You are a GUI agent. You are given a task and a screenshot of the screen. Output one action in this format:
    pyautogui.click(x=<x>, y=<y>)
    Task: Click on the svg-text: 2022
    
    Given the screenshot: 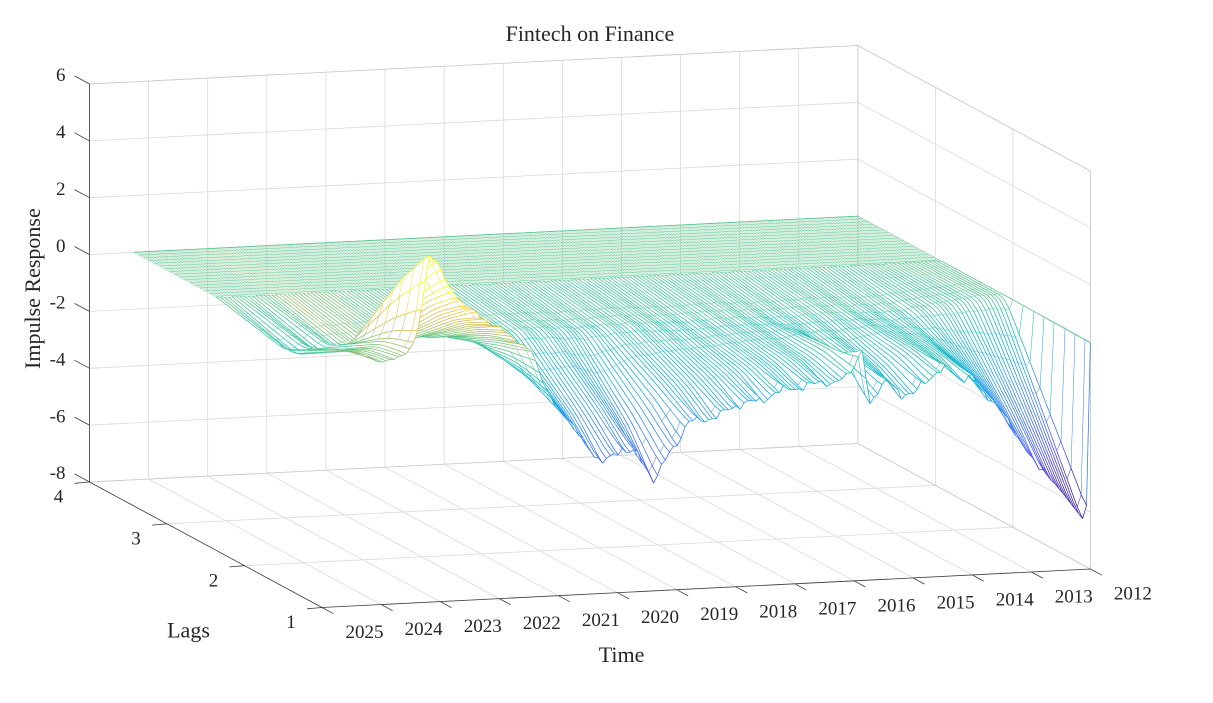 What is the action you would take?
    pyautogui.click(x=542, y=623)
    